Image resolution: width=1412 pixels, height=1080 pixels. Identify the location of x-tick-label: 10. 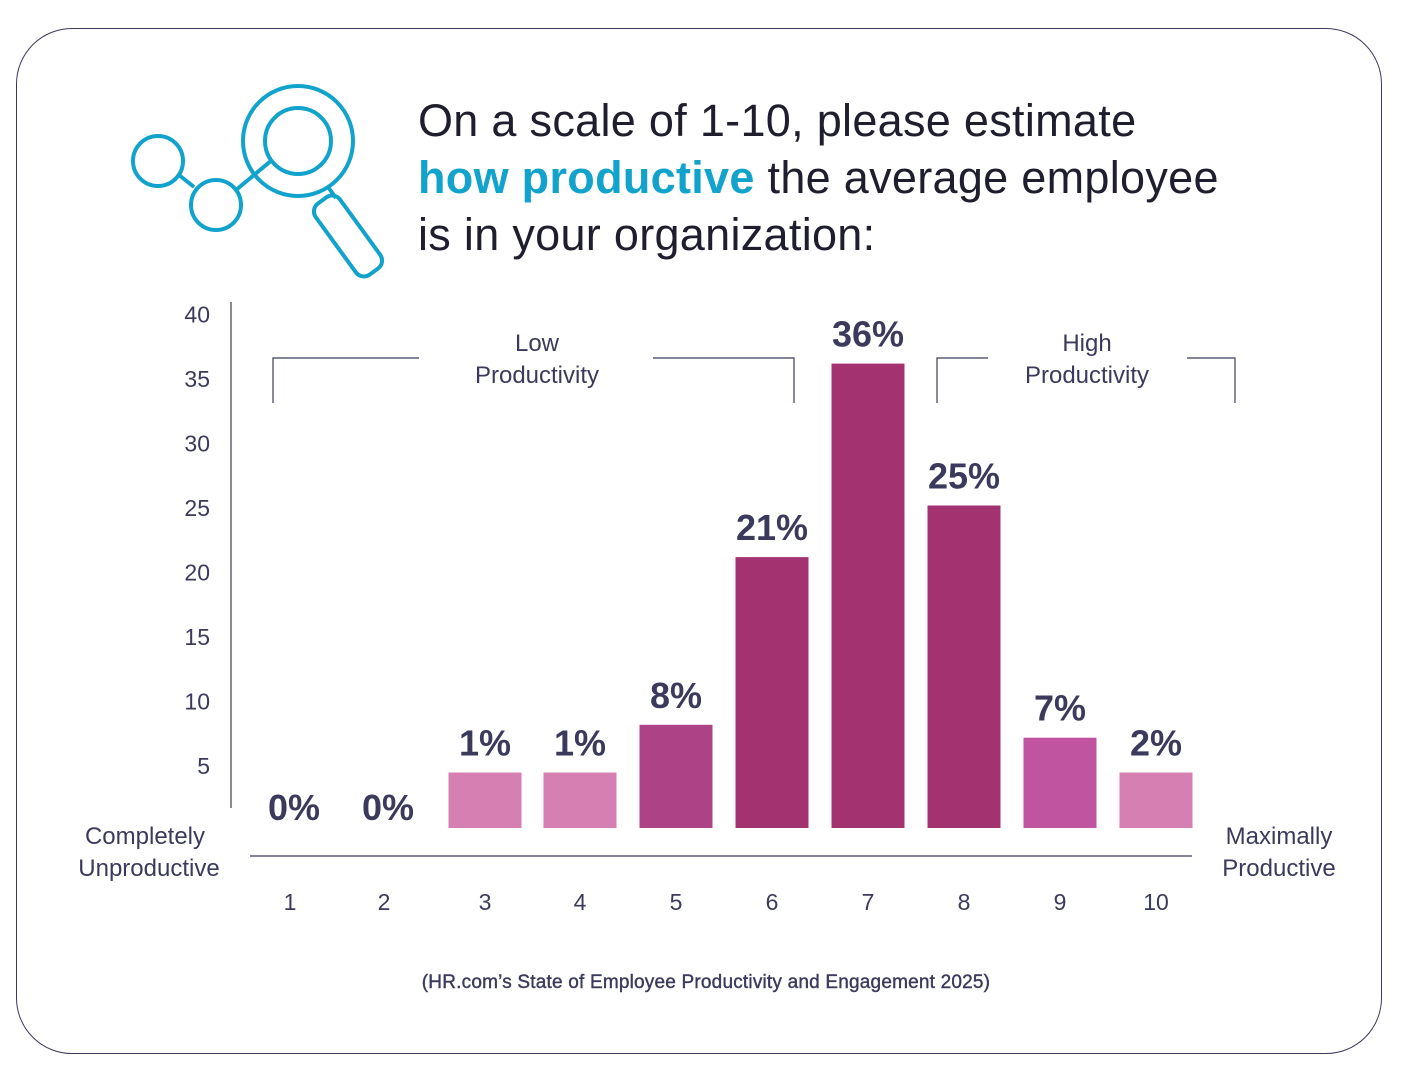
(1156, 902).